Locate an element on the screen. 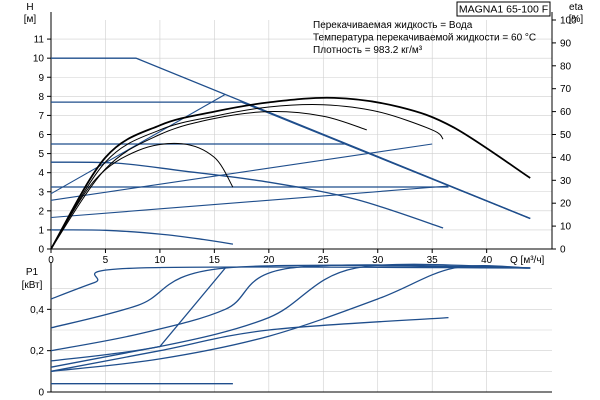 Image resolution: width=600 pixels, height=400 pixels. y2-axis-label: eta is located at coordinates (576, 7).